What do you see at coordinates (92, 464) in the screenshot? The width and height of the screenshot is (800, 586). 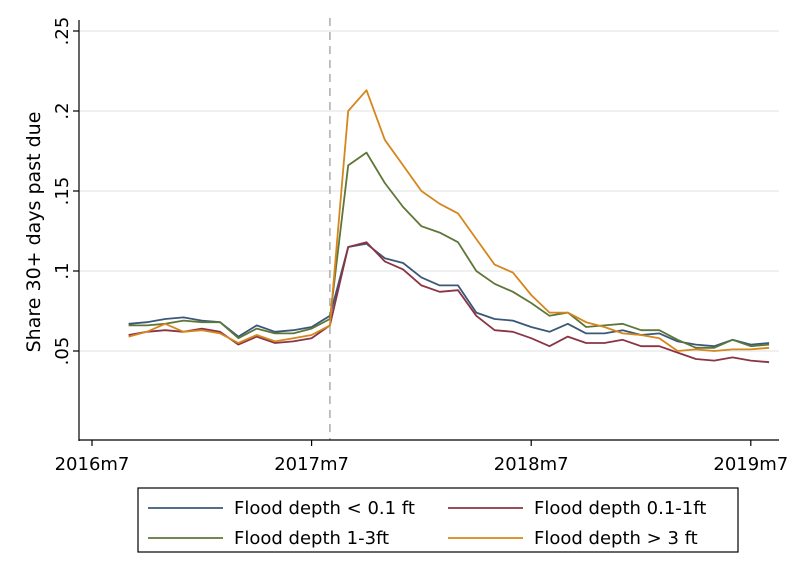 I see `x-tick-label: 2016m7` at bounding box center [92, 464].